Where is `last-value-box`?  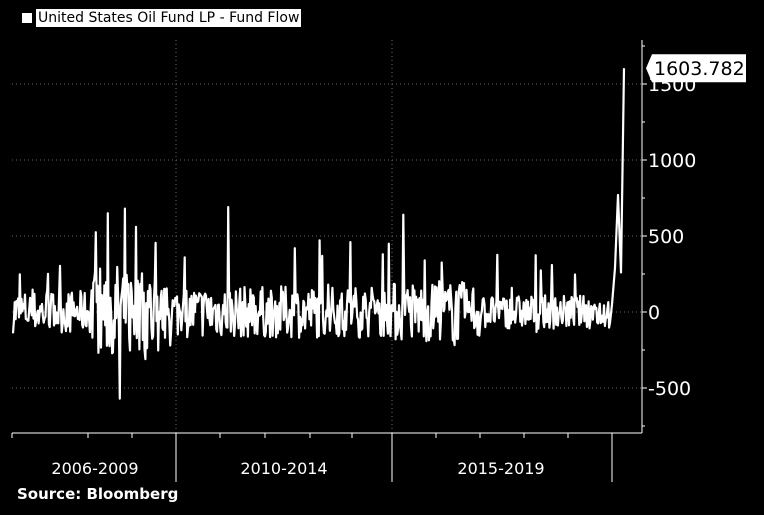 last-value-box is located at coordinates (696, 68).